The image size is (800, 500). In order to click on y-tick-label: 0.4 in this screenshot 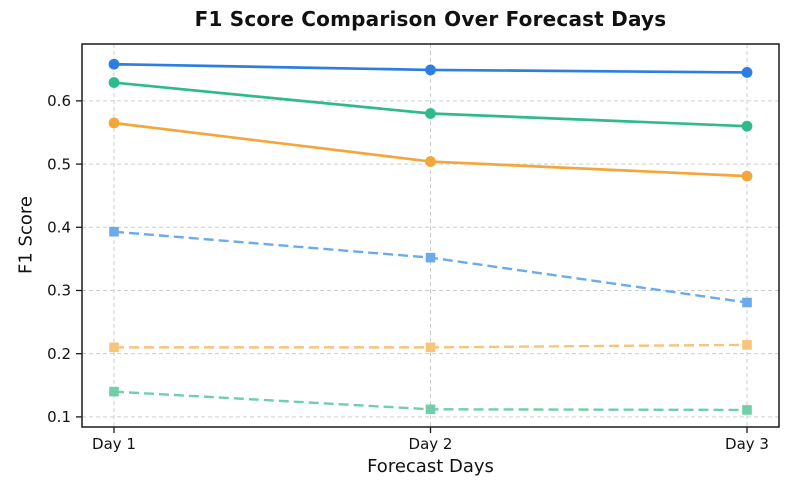, I will do `click(59, 228)`.